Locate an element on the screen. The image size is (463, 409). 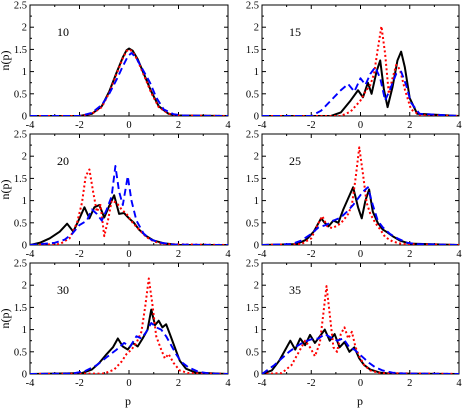
x-axis-label: p is located at coordinates (128, 401).